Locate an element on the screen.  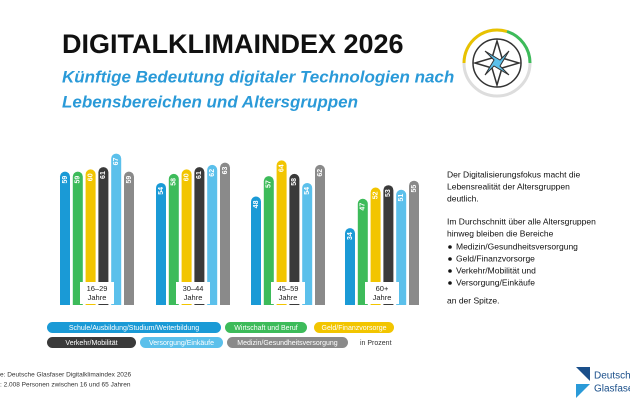
subtitle-line: Lebensbereichen und Altersgruppen is located at coordinates (210, 101).